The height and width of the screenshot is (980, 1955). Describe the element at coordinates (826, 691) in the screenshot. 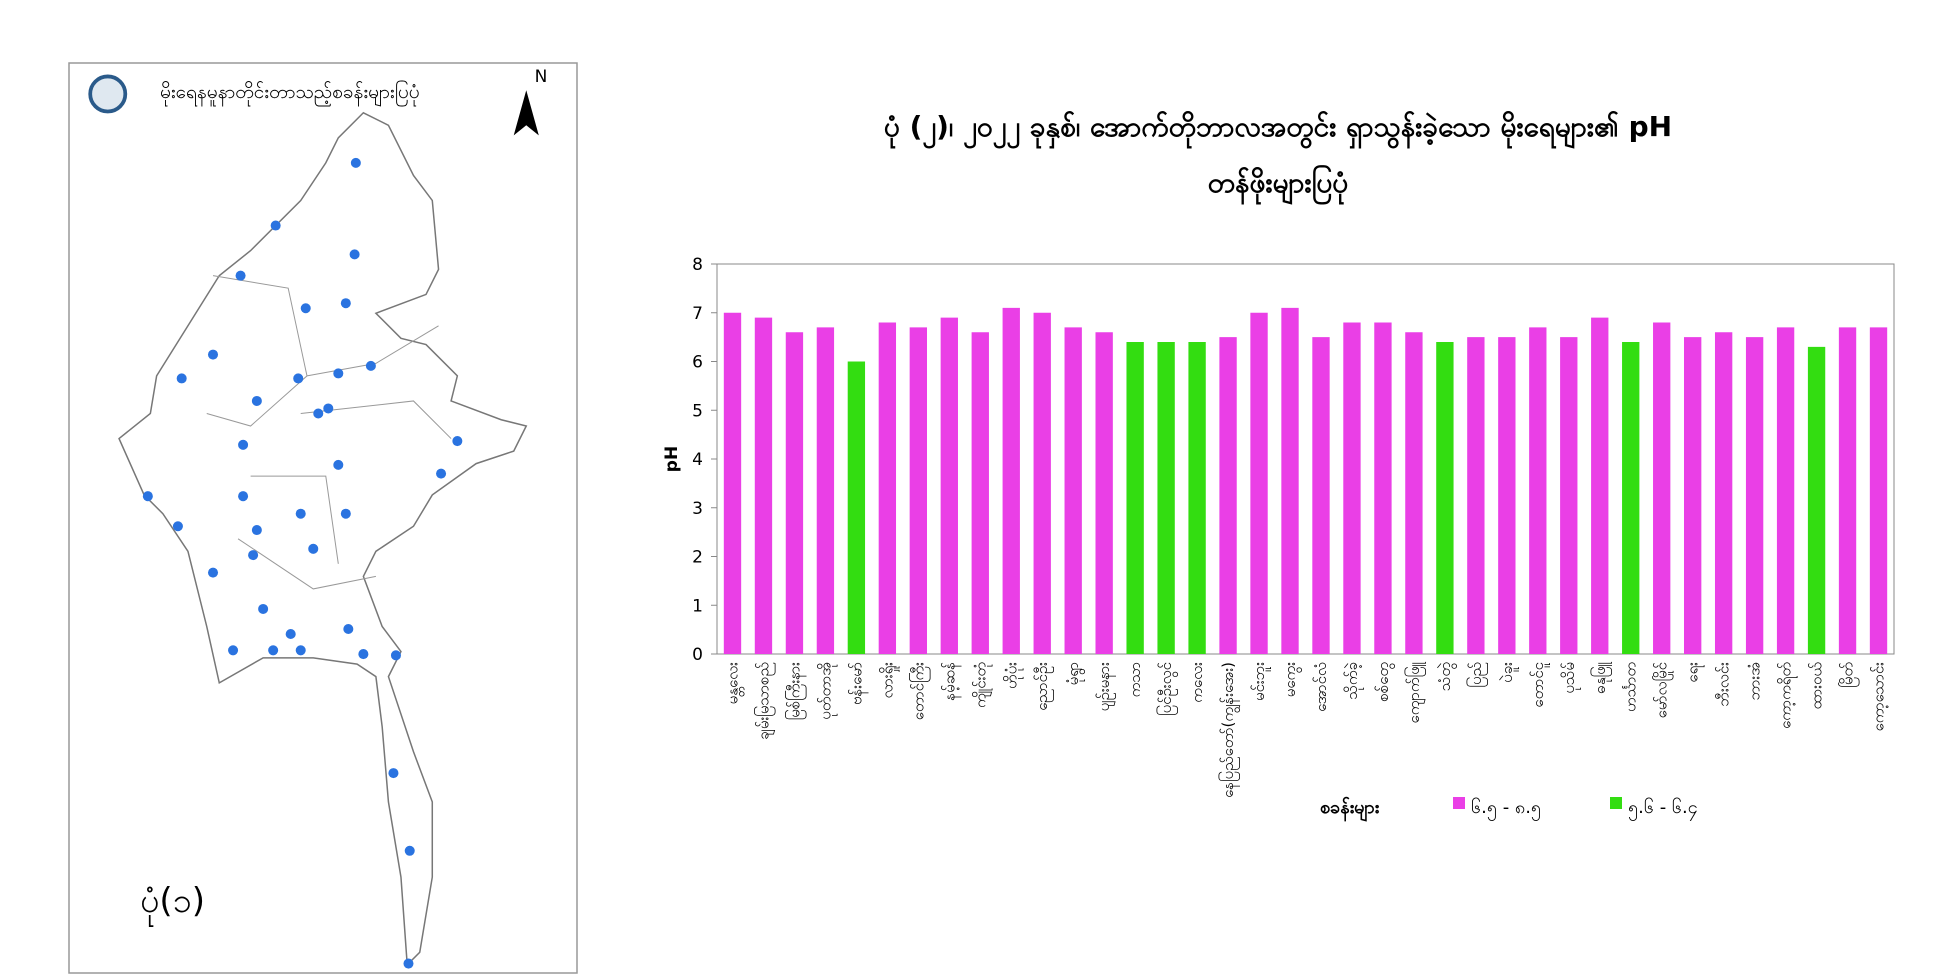

I see `x-tick-label: ပုတ်တာအို` at that location.